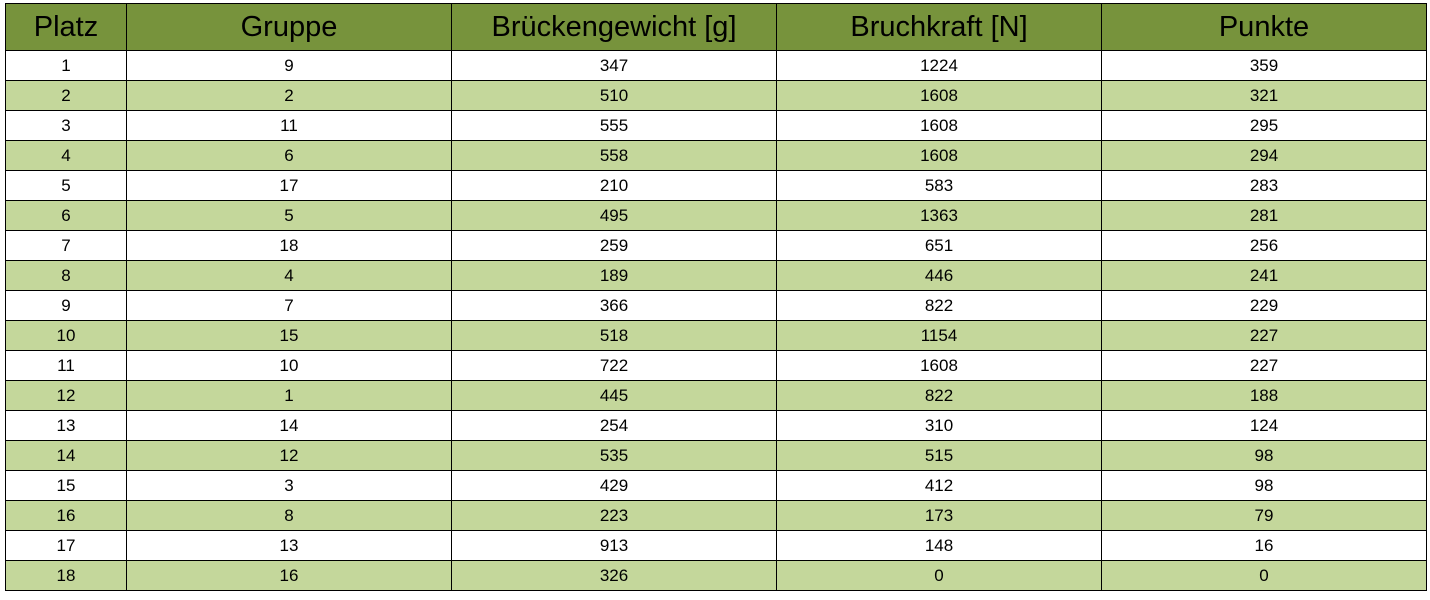 This screenshot has width=1430, height=600. I want to click on cell-platz: 15, so click(66, 485).